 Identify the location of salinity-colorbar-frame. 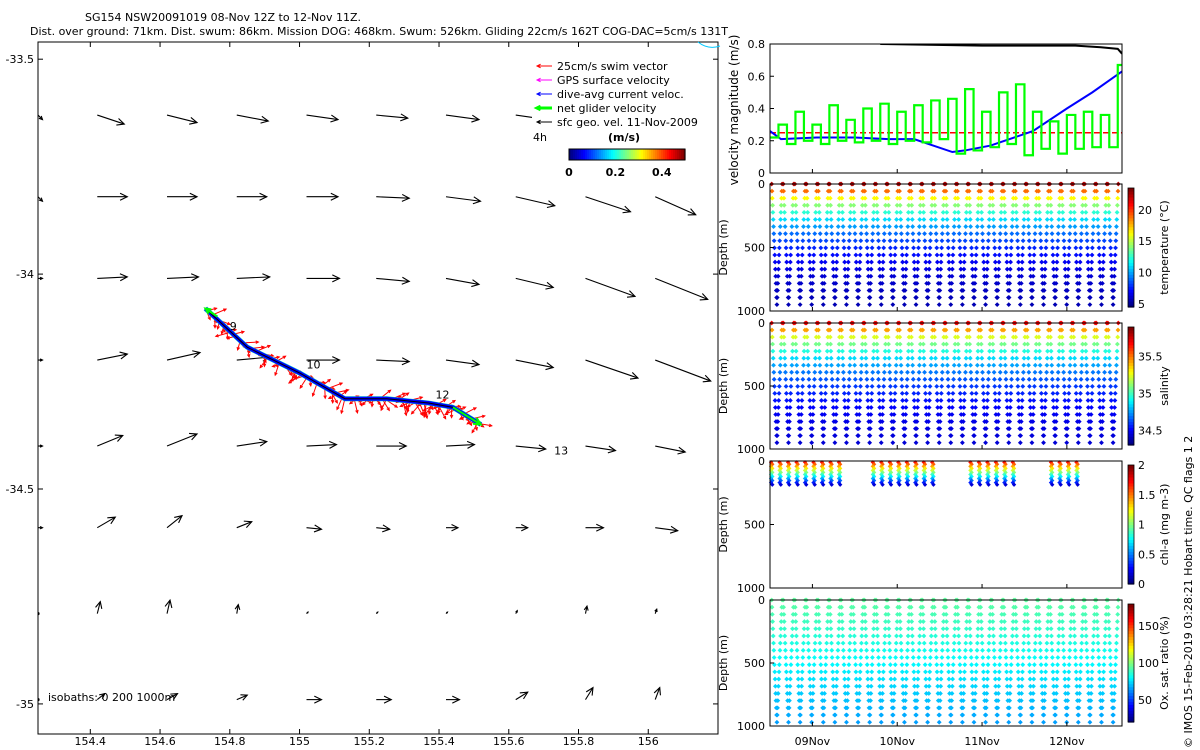
(1131, 386).